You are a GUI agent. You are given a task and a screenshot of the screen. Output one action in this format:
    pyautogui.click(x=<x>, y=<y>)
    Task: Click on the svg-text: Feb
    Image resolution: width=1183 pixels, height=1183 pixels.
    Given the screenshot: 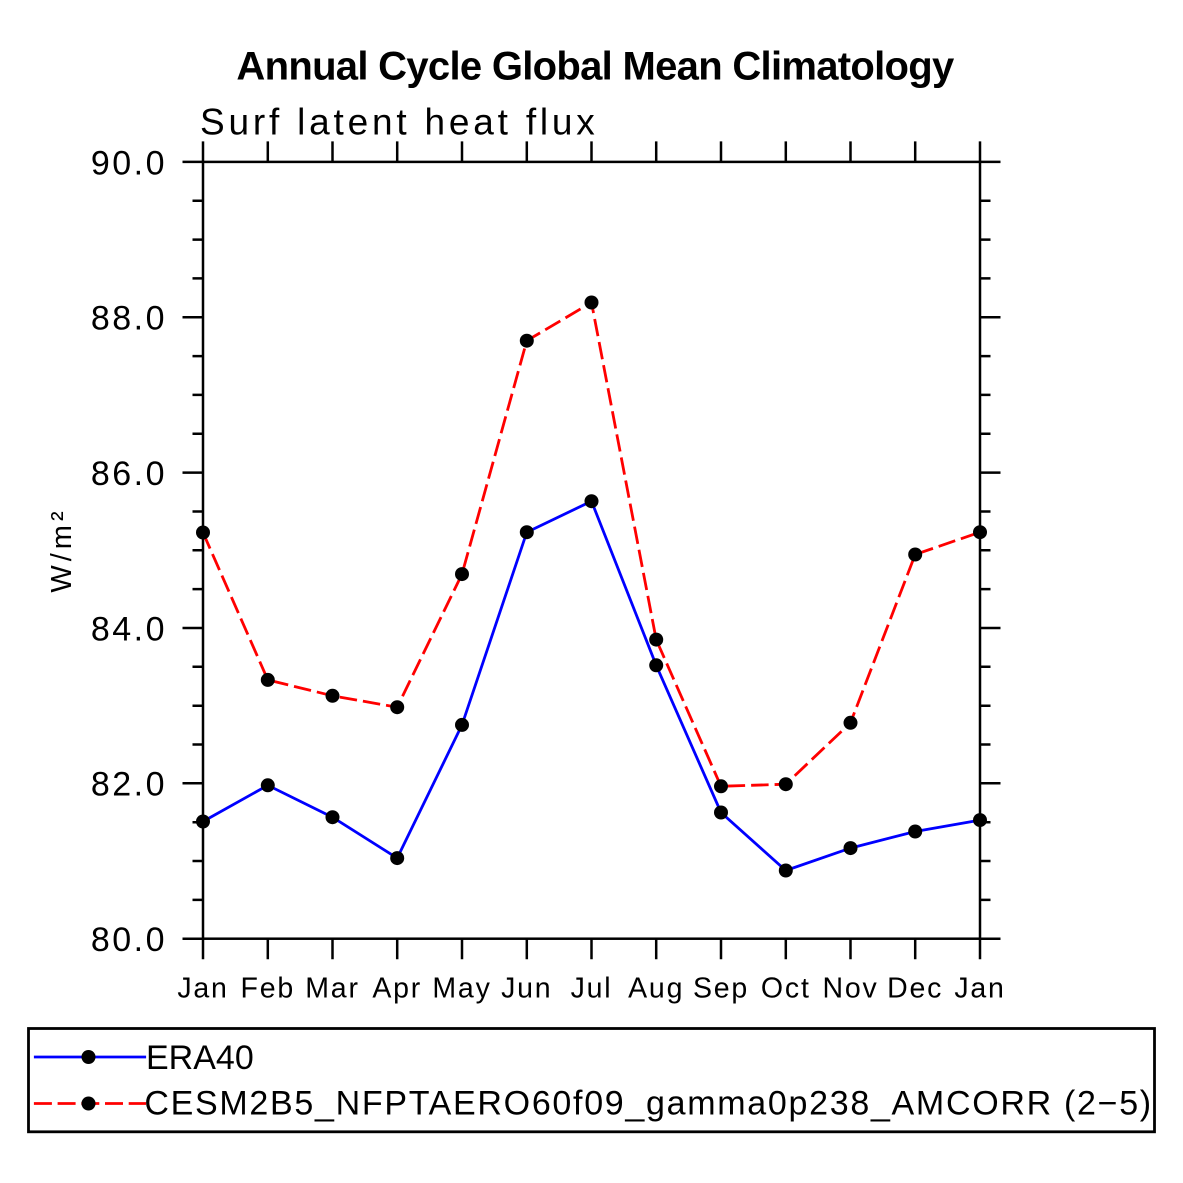 What is the action you would take?
    pyautogui.click(x=268, y=989)
    